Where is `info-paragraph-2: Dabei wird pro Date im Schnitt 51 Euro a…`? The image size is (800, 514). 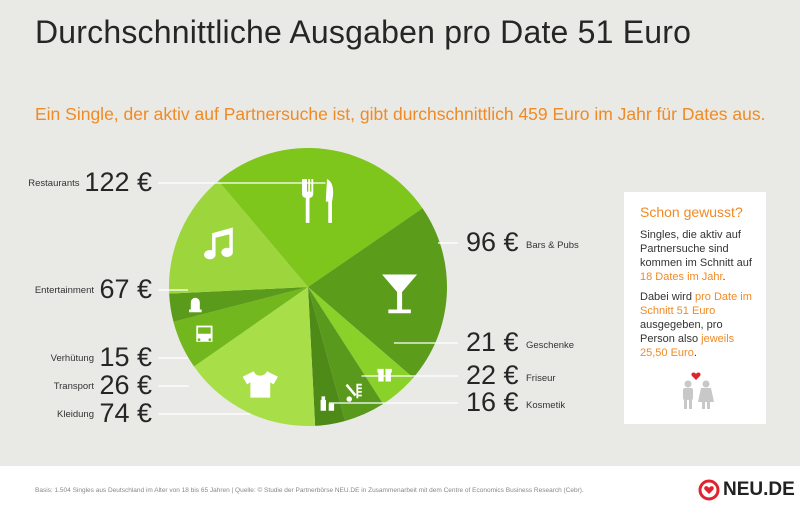
info-paragraph-2: Dabei wird pro Date im Schnitt 51 Euro a… is located at coordinates (697, 325).